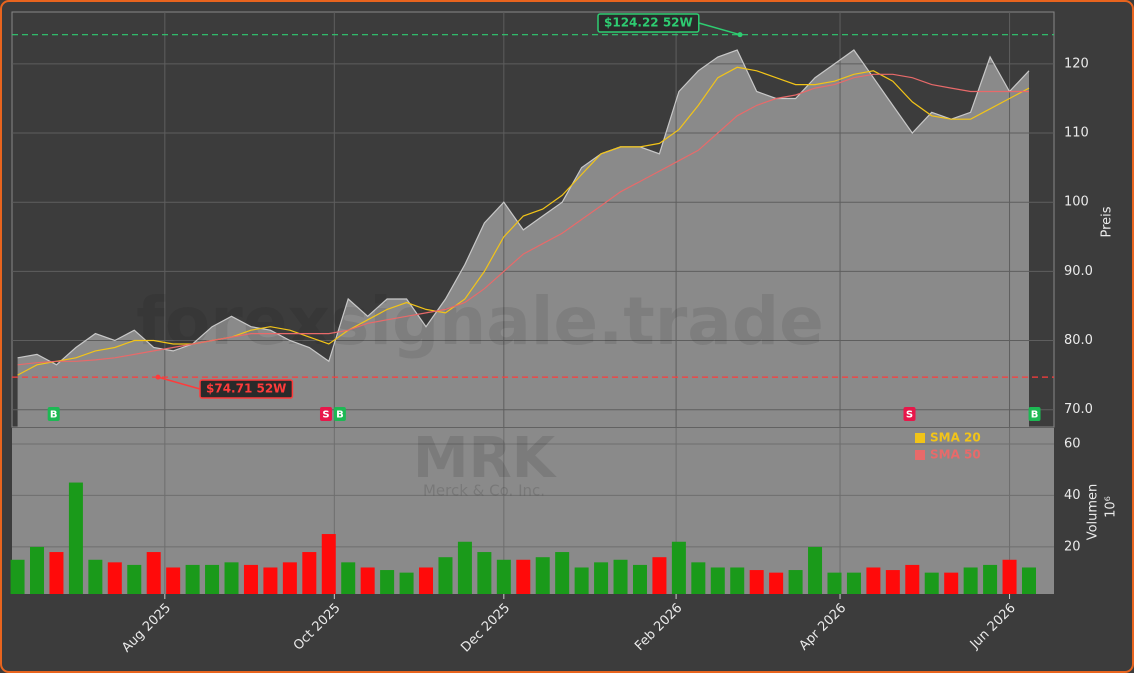 This screenshot has width=1134, height=673. I want to click on y-tick-label: 100, so click(1076, 202).